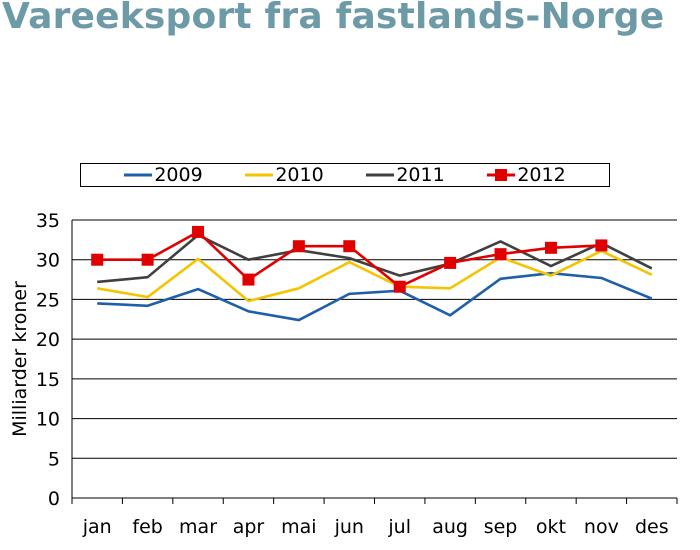 The width and height of the screenshot is (700, 550). Describe the element at coordinates (54, 459) in the screenshot. I see `y-tick-label: 5` at that location.